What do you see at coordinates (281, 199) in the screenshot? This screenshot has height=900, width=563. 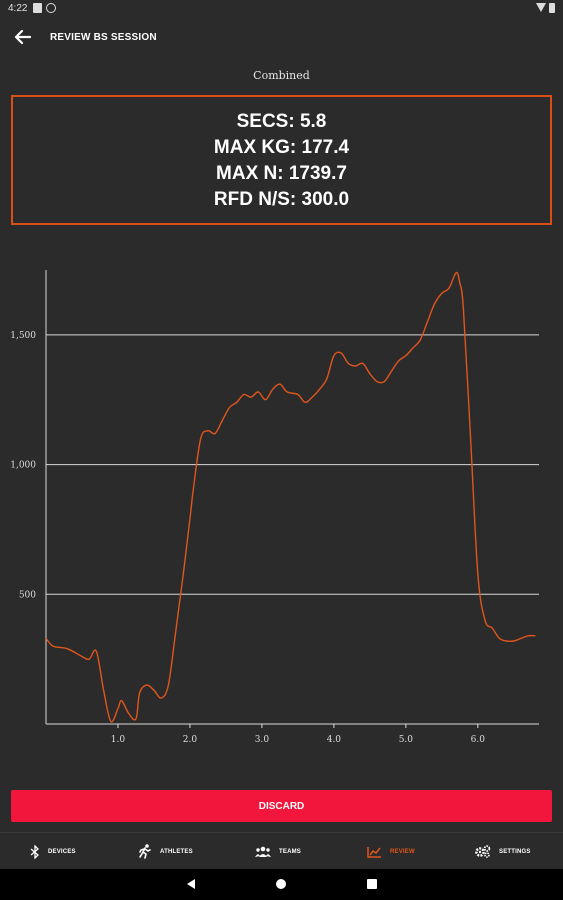 I see `stat-rfd: RFD N/S: 300.0` at bounding box center [281, 199].